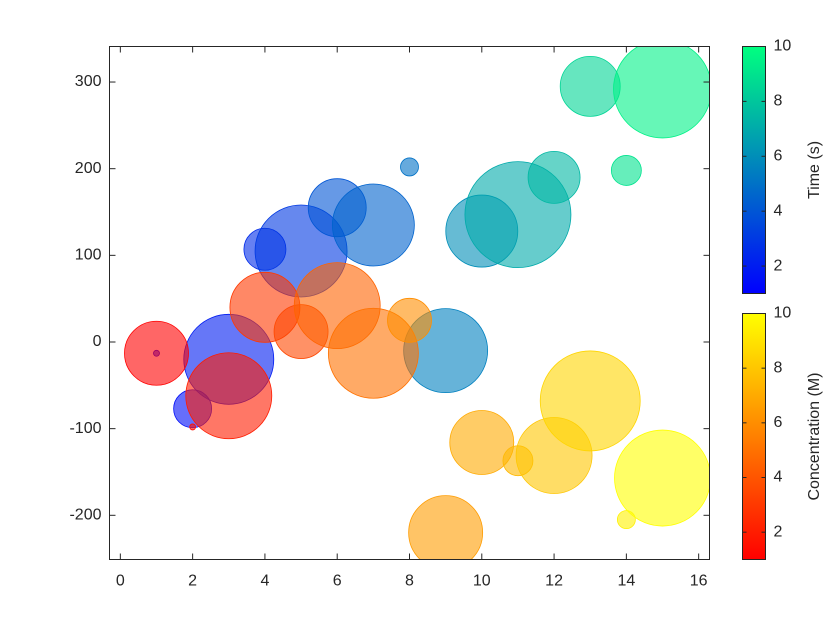 The height and width of the screenshot is (630, 840). I want to click on y-tick-label: 0, so click(97, 341).